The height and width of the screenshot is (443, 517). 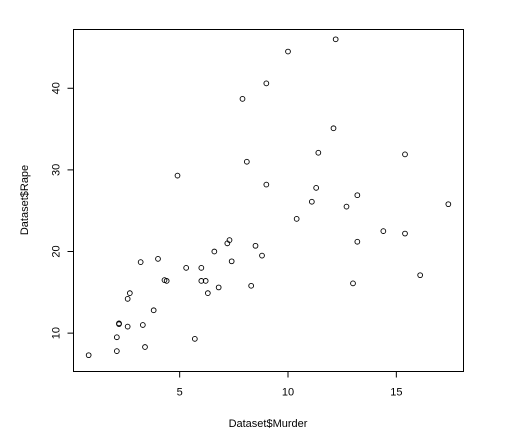 What do you see at coordinates (62, 210) in the screenshot?
I see `y-axis: 10 20 30 40` at bounding box center [62, 210].